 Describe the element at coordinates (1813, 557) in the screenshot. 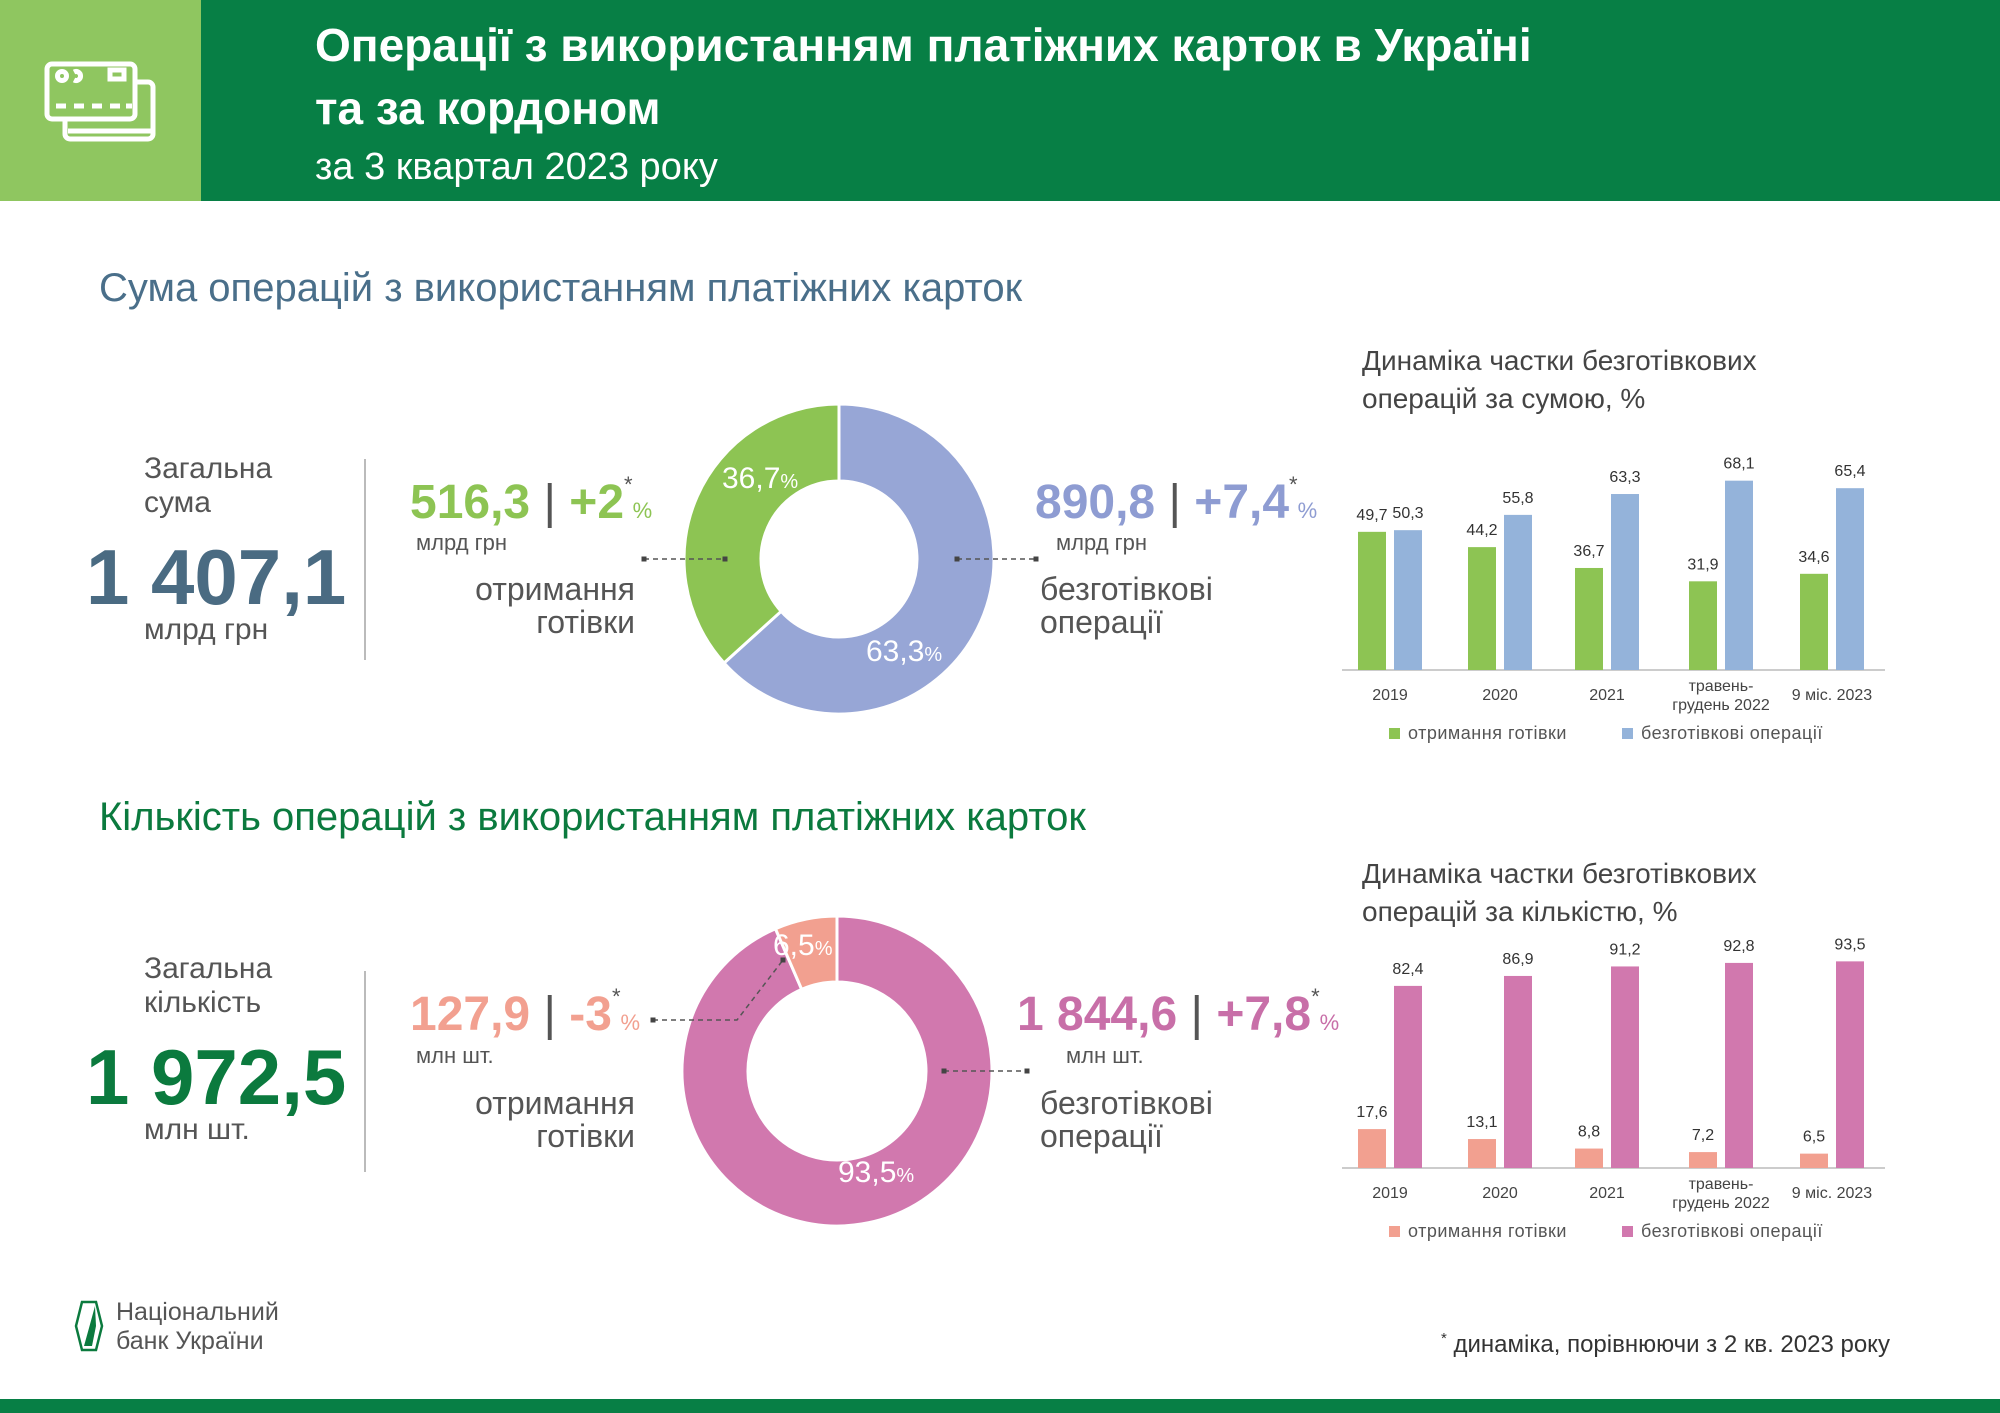

I see `bar-data-label: 34,6` at that location.